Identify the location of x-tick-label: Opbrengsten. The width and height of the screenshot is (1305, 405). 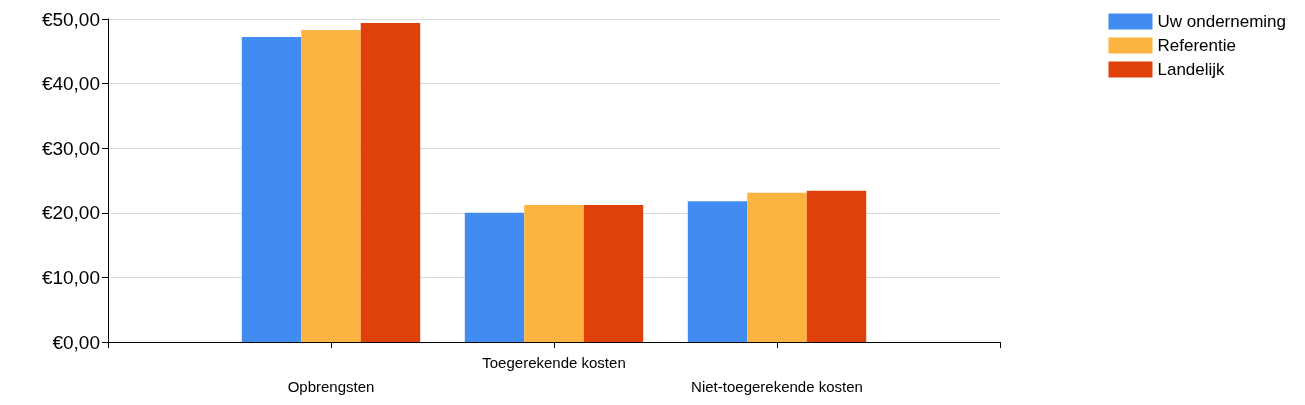
(331, 386).